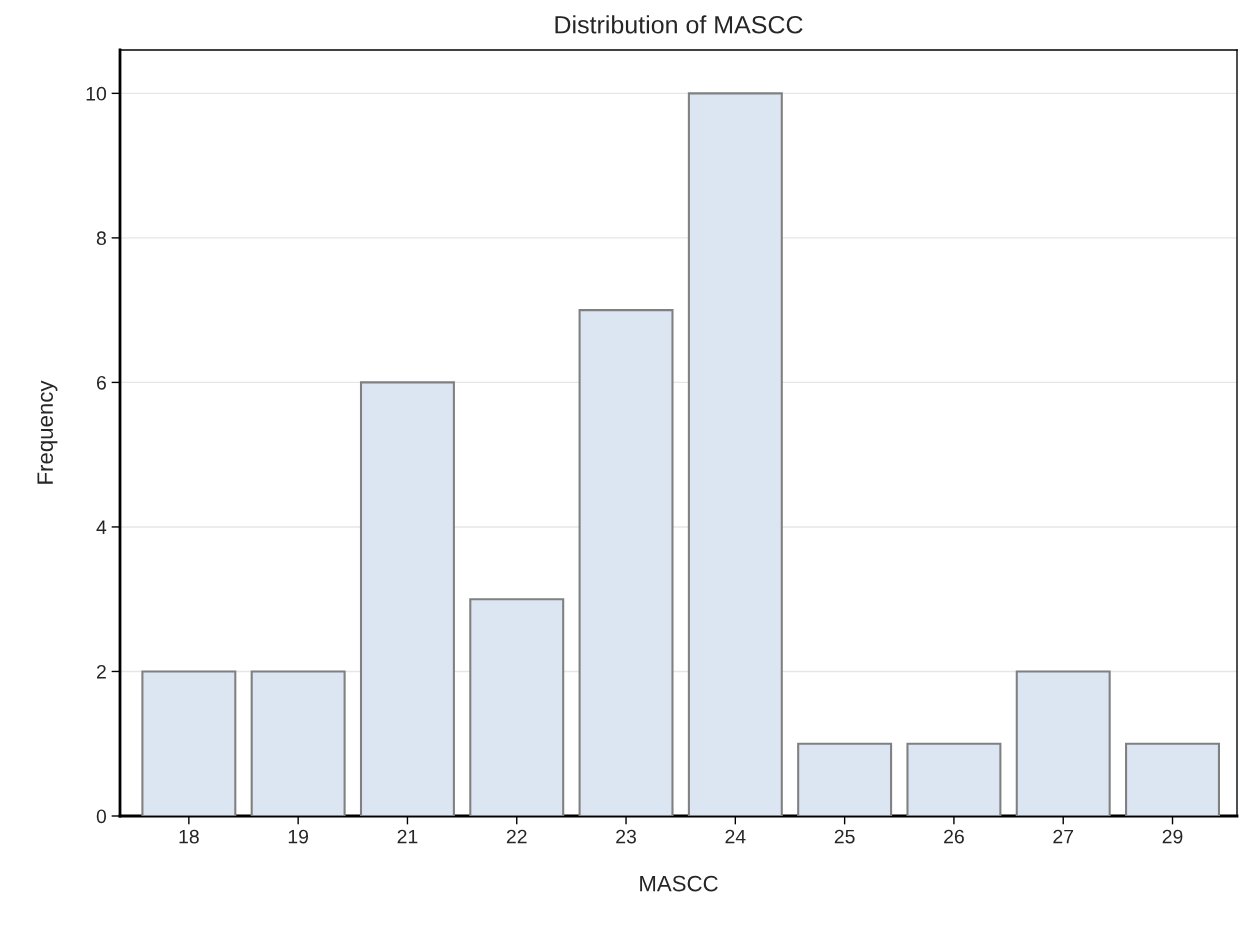 This screenshot has height=938, width=1251. Describe the element at coordinates (101, 671) in the screenshot. I see `y-tick-label: 2` at that location.